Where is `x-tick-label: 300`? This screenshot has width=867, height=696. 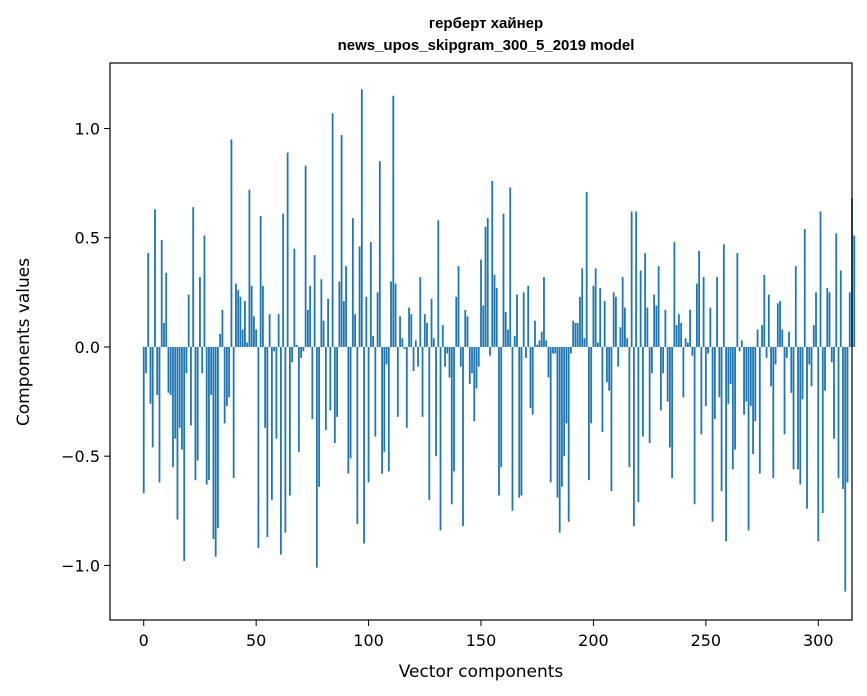 x-tick-label: 300 is located at coordinates (818, 640).